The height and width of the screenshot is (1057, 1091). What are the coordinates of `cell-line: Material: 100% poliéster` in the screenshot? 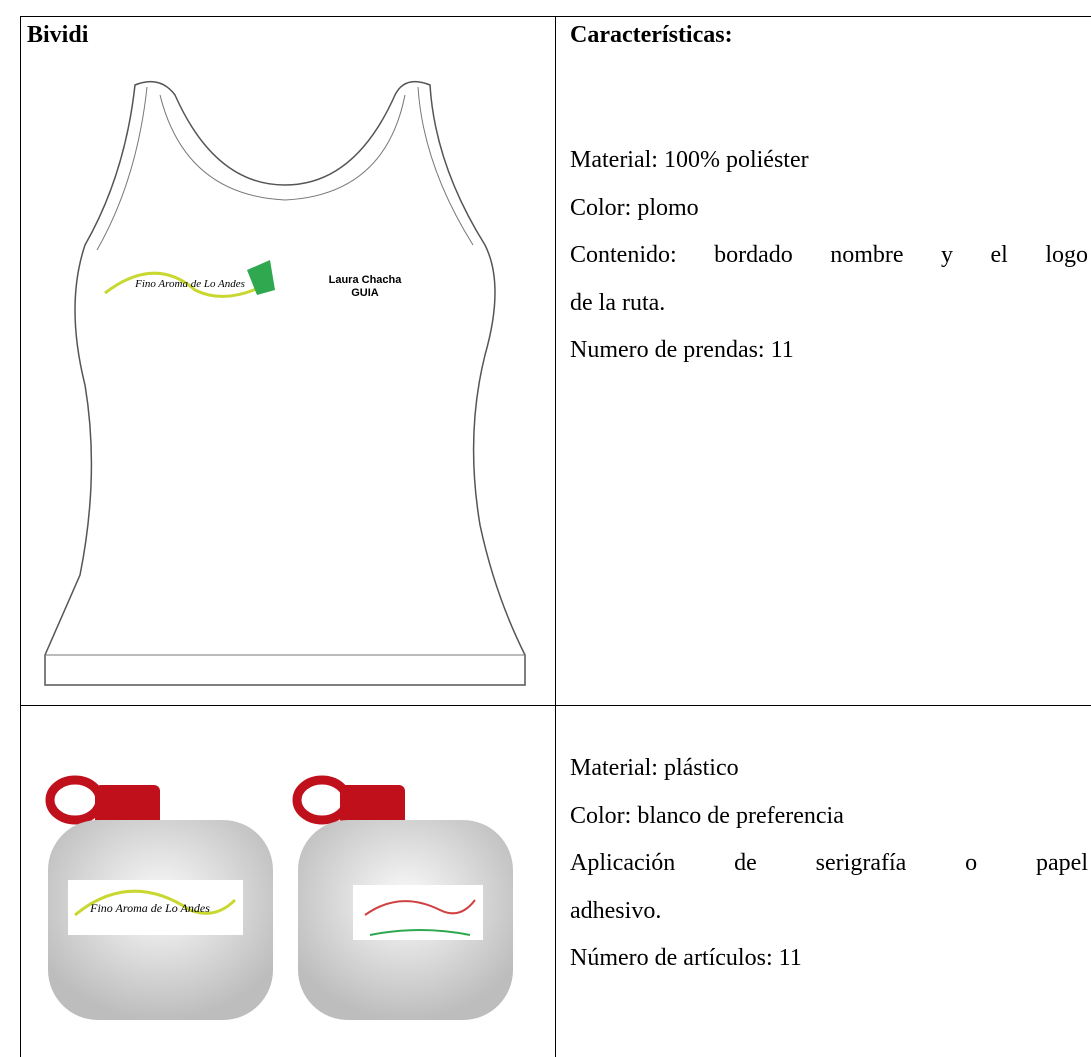 It's located at (689, 160).